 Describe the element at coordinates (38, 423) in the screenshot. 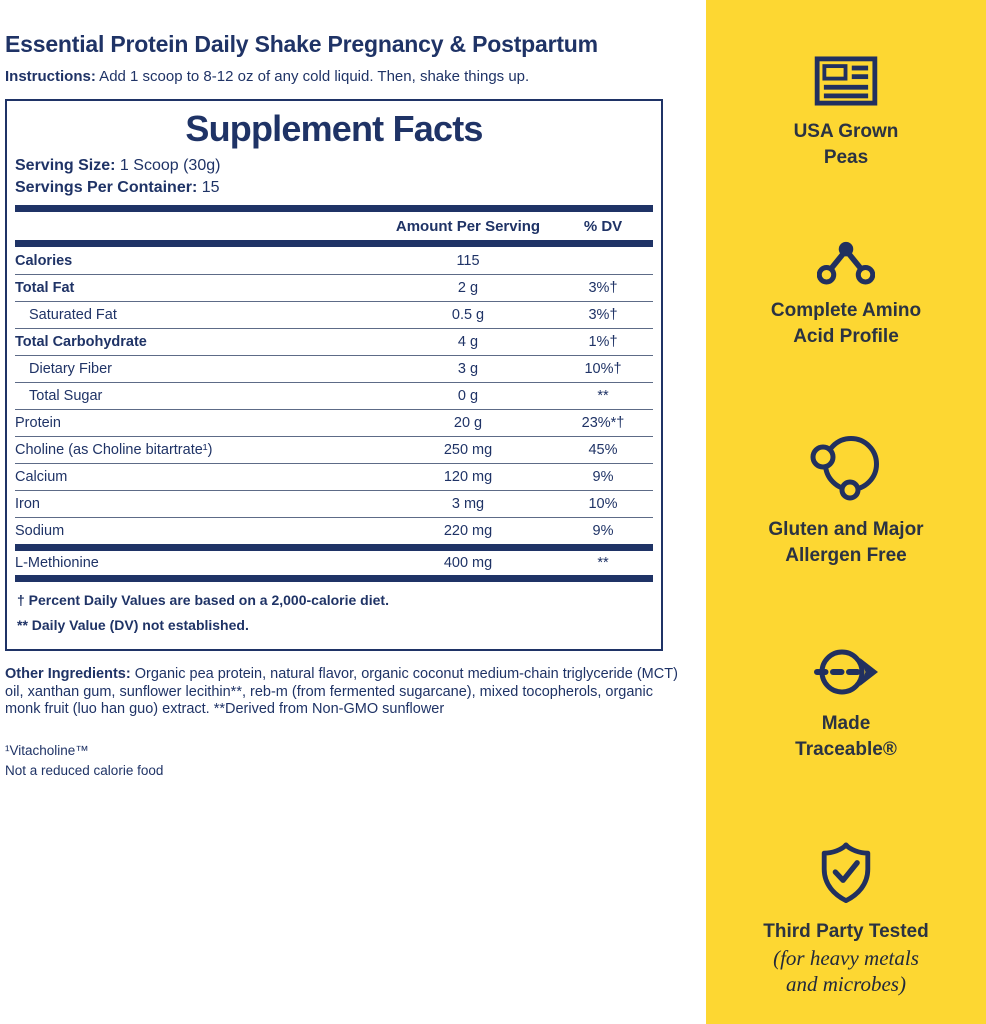

I see `nutrient-name: Protein` at that location.